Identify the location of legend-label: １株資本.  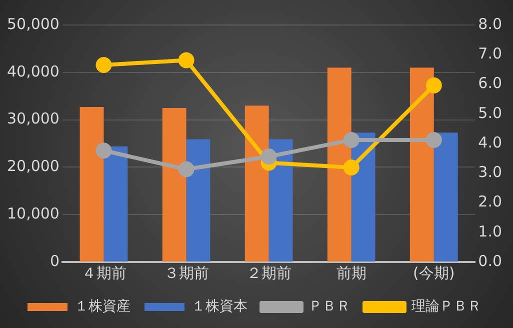
(220, 306).